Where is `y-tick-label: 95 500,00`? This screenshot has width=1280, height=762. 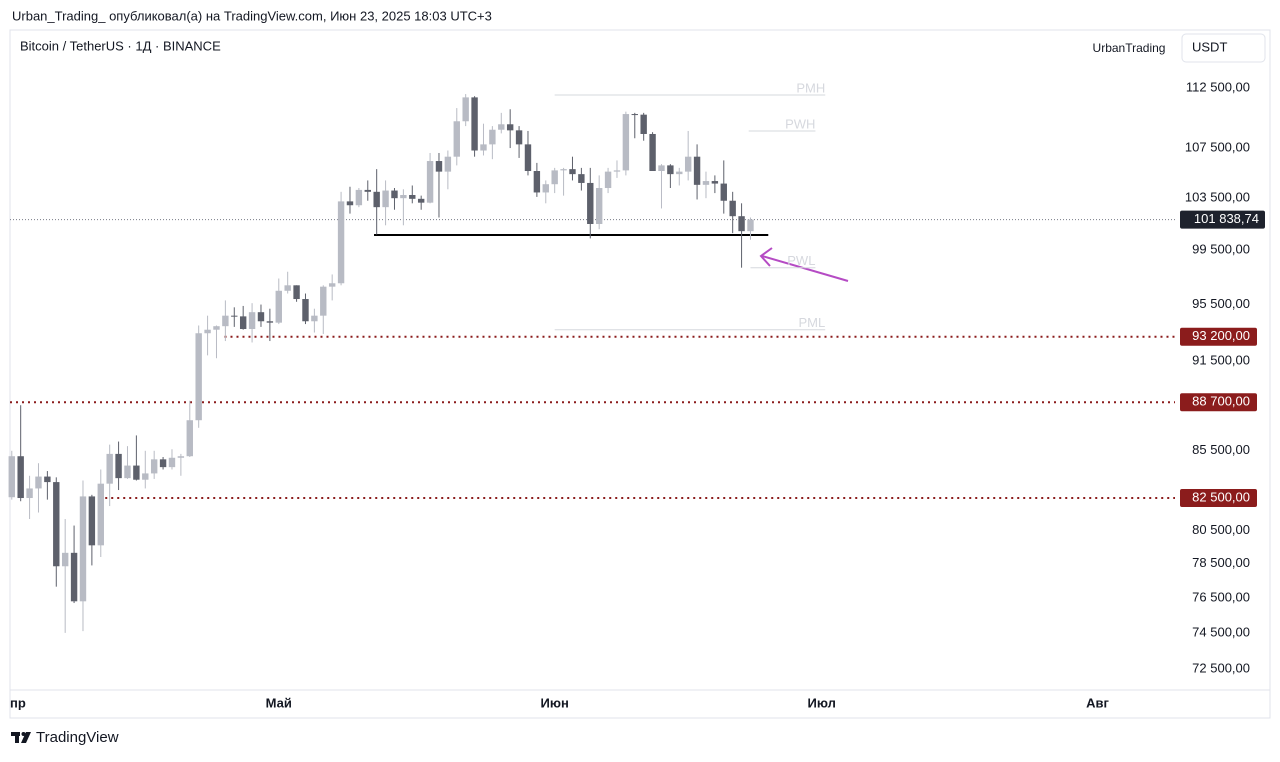 y-tick-label: 95 500,00 is located at coordinates (1221, 303).